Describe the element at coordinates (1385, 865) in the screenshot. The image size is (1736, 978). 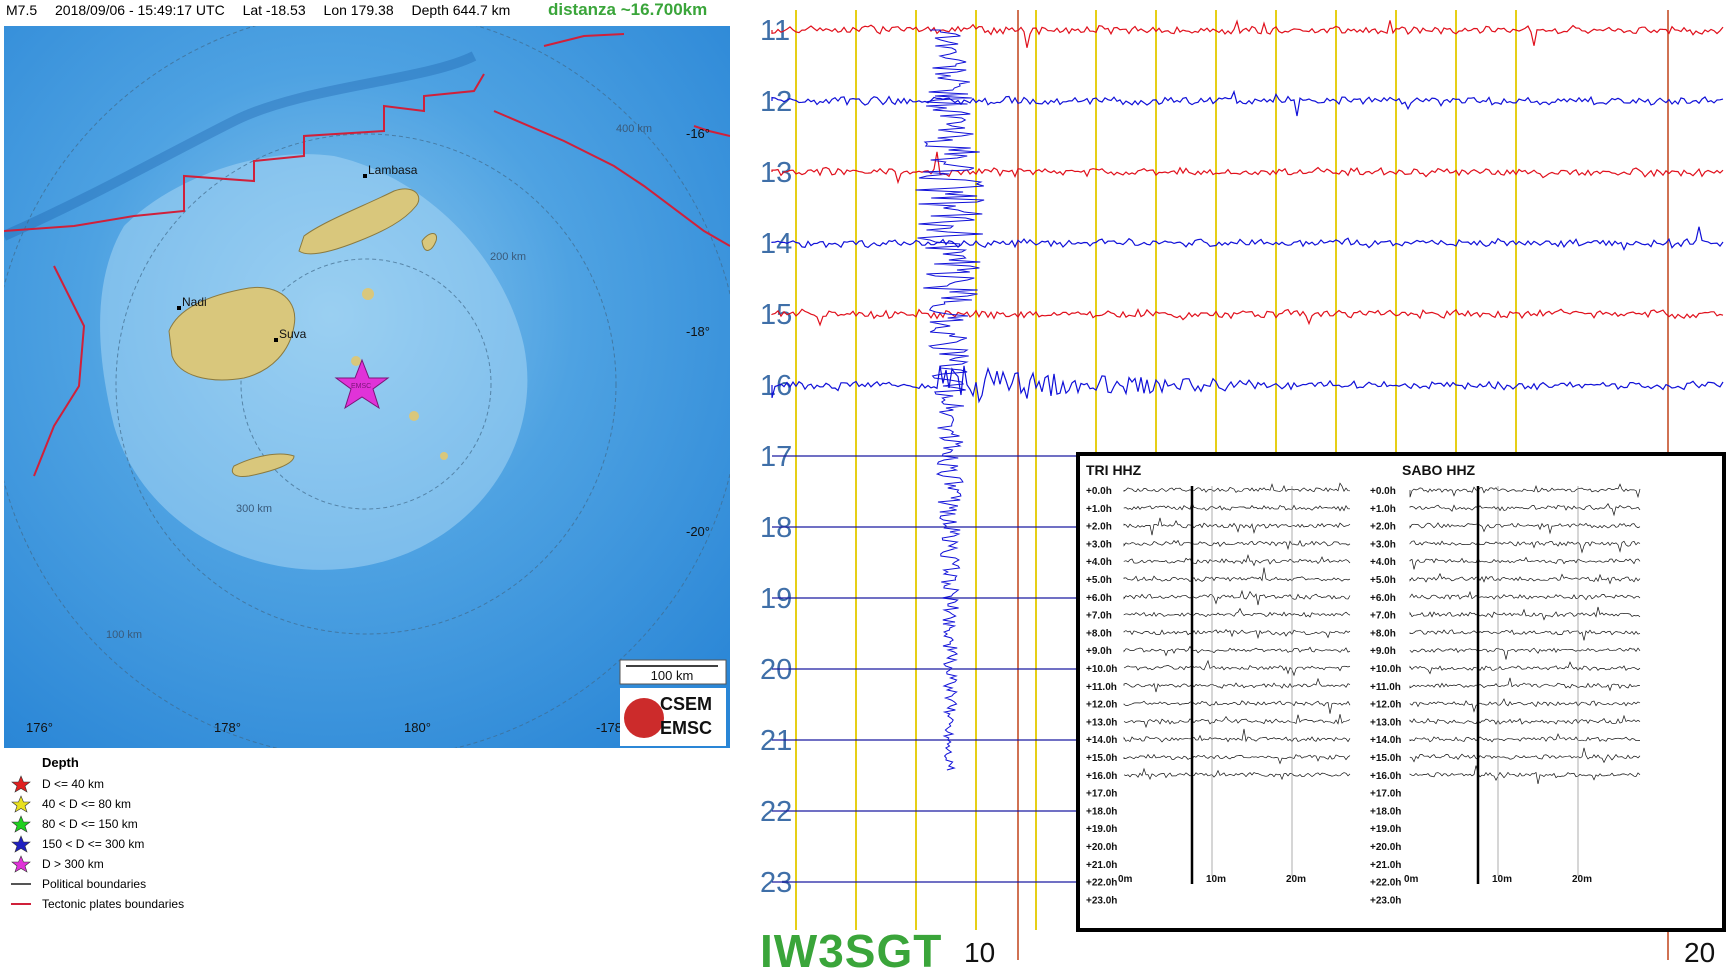
I see `offset-label: +21.0h` at that location.